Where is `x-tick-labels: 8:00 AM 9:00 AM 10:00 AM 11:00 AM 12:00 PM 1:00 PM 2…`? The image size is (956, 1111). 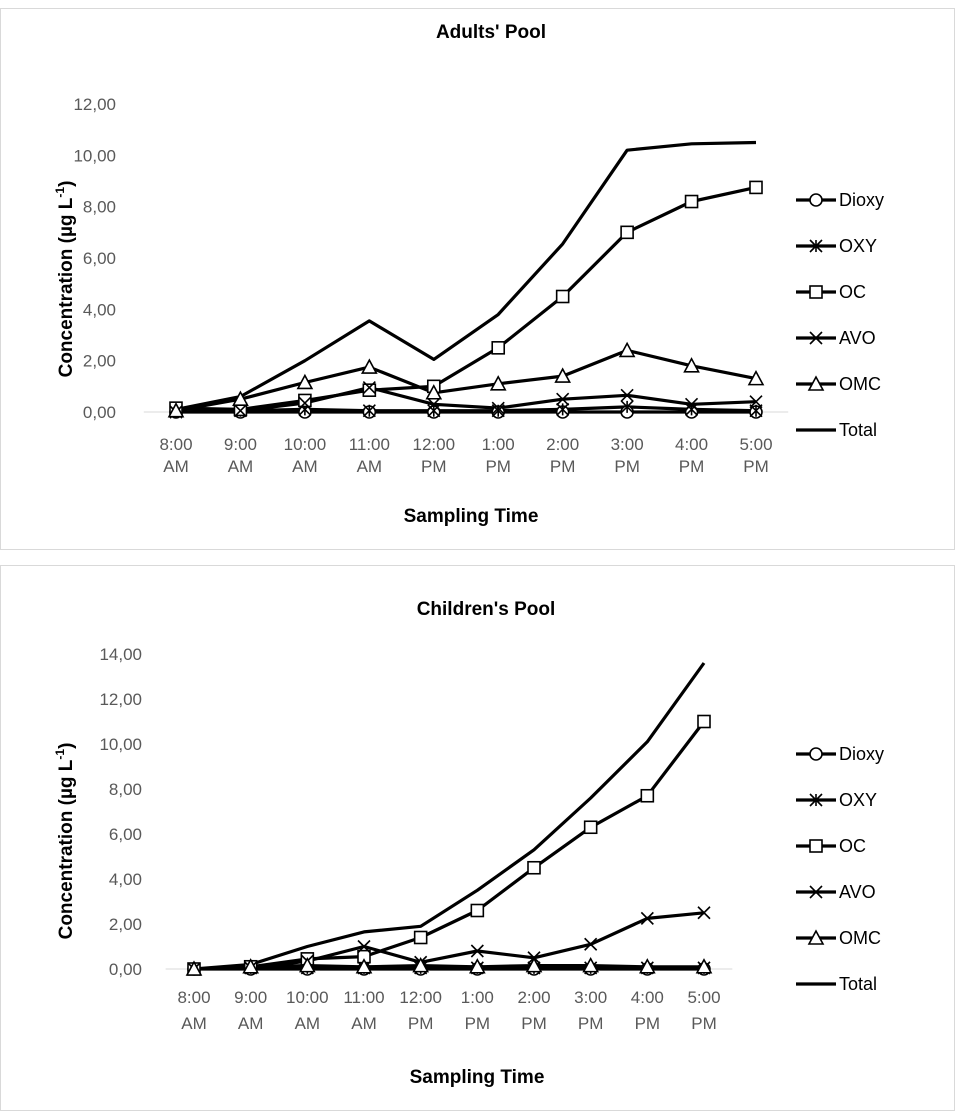 x-tick-labels: 8:00 AM 9:00 AM 10:00 AM 11:00 AM 12:00 PM 1:00 PM 2… is located at coordinates (448, 1010).